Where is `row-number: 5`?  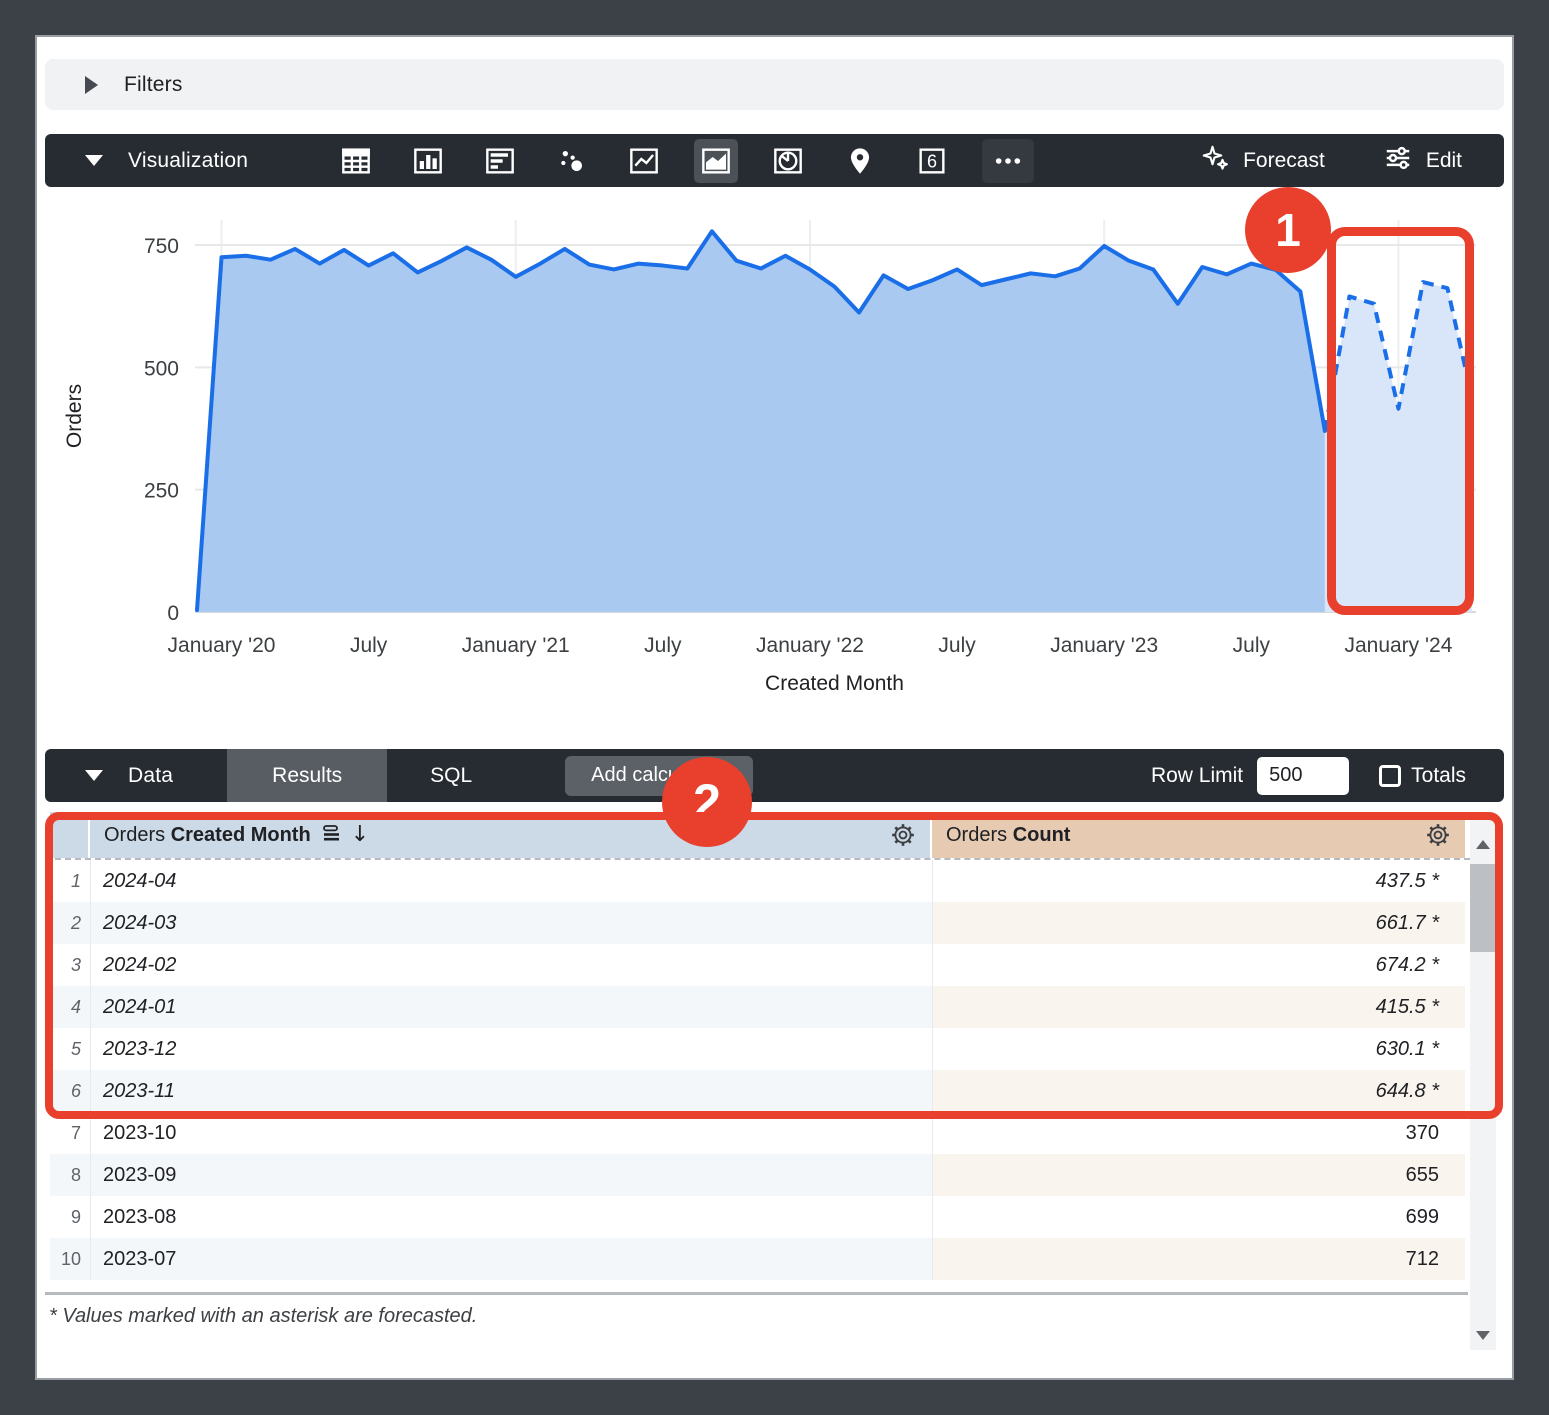
row-number: 5 is located at coordinates (75, 1048).